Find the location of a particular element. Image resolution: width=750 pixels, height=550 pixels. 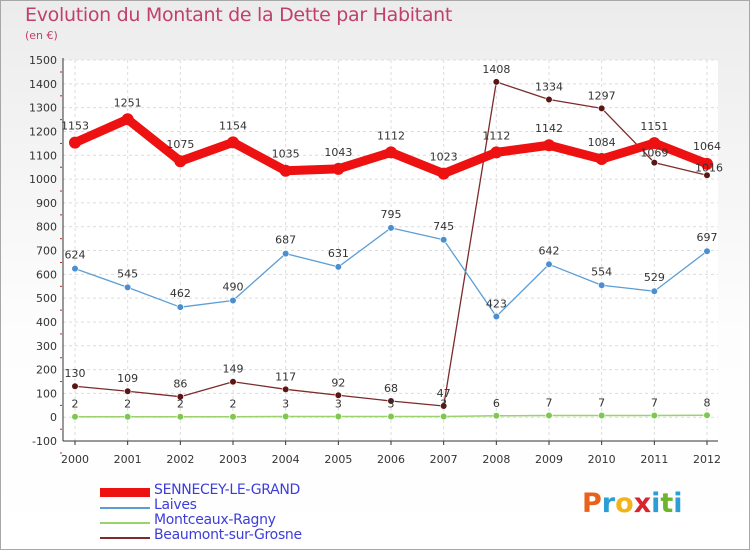

data-label: 1084 is located at coordinates (602, 142).